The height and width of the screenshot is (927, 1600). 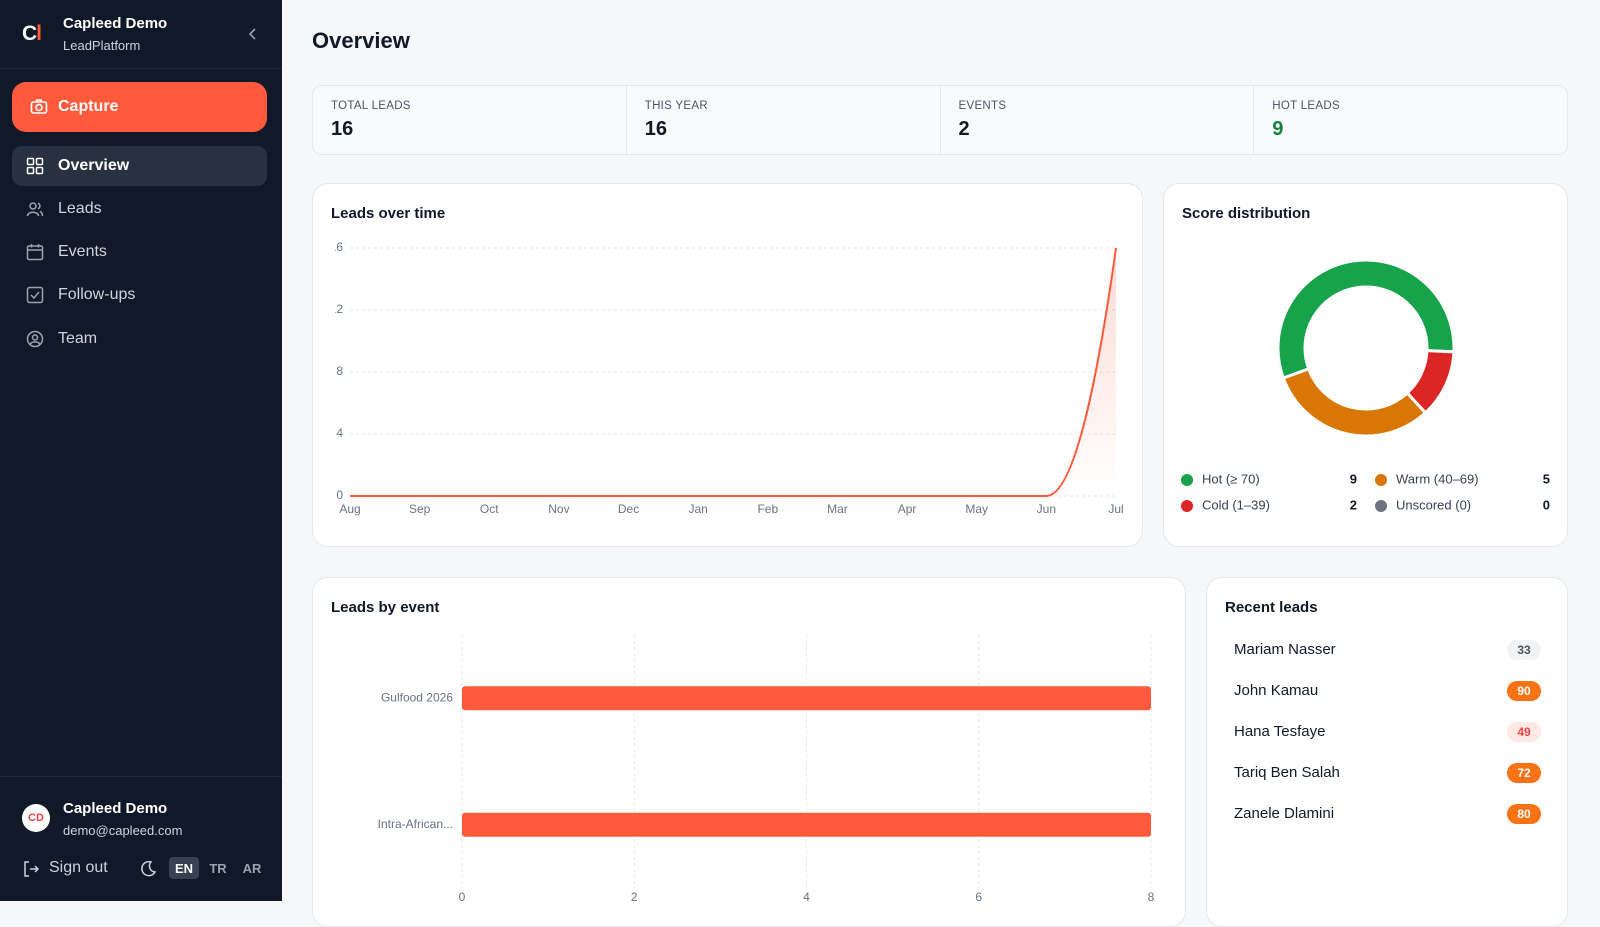 What do you see at coordinates (123, 830) in the screenshot?
I see `user-email: demo@capleed.com` at bounding box center [123, 830].